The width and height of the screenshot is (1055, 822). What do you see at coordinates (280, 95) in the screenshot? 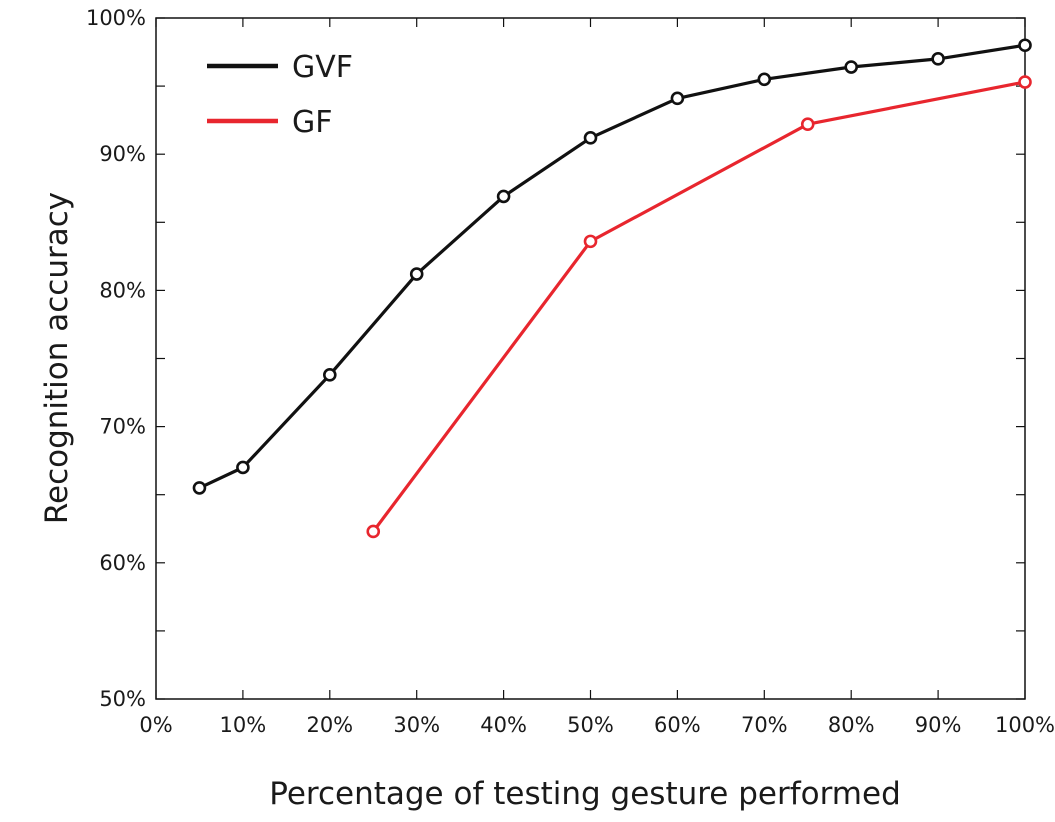
I see `legend: GVF GF` at bounding box center [280, 95].